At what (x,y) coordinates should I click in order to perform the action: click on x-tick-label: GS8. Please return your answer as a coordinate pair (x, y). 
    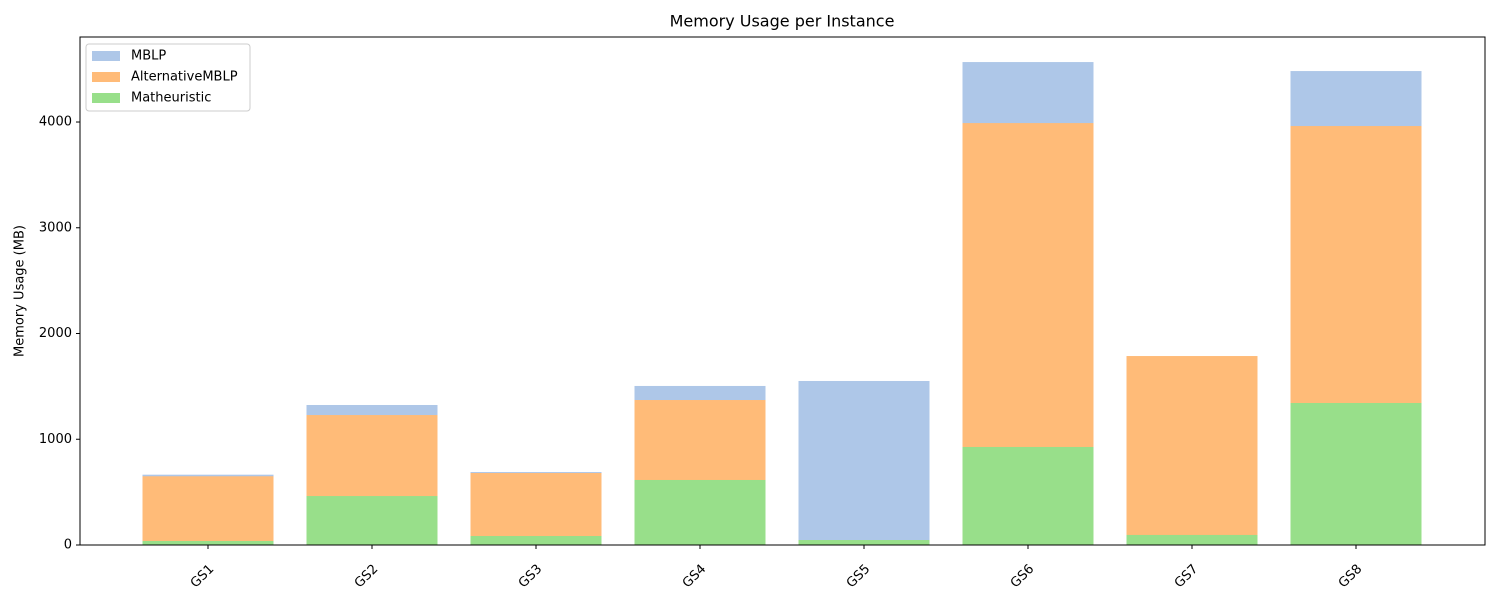
    Looking at the image, I should click on (1350, 576).